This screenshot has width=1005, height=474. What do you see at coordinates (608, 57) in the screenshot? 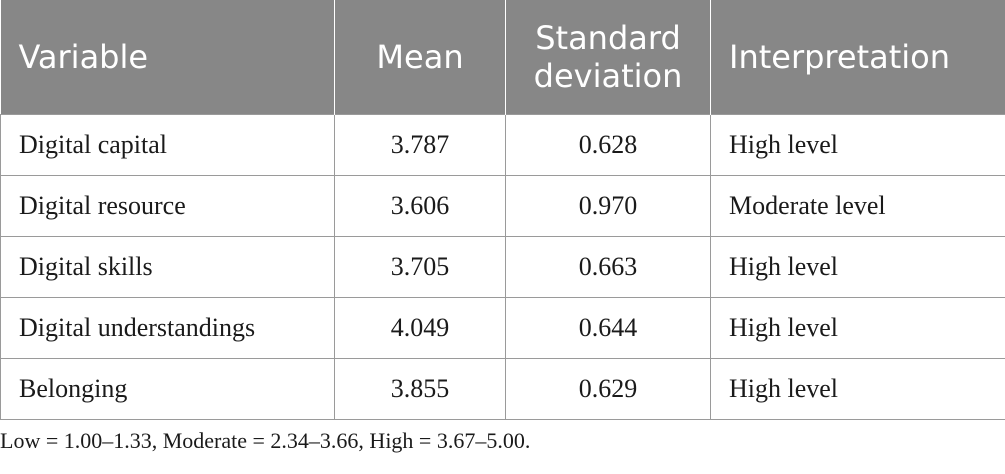
I see `header-standard-deviation: Standard deviation` at bounding box center [608, 57].